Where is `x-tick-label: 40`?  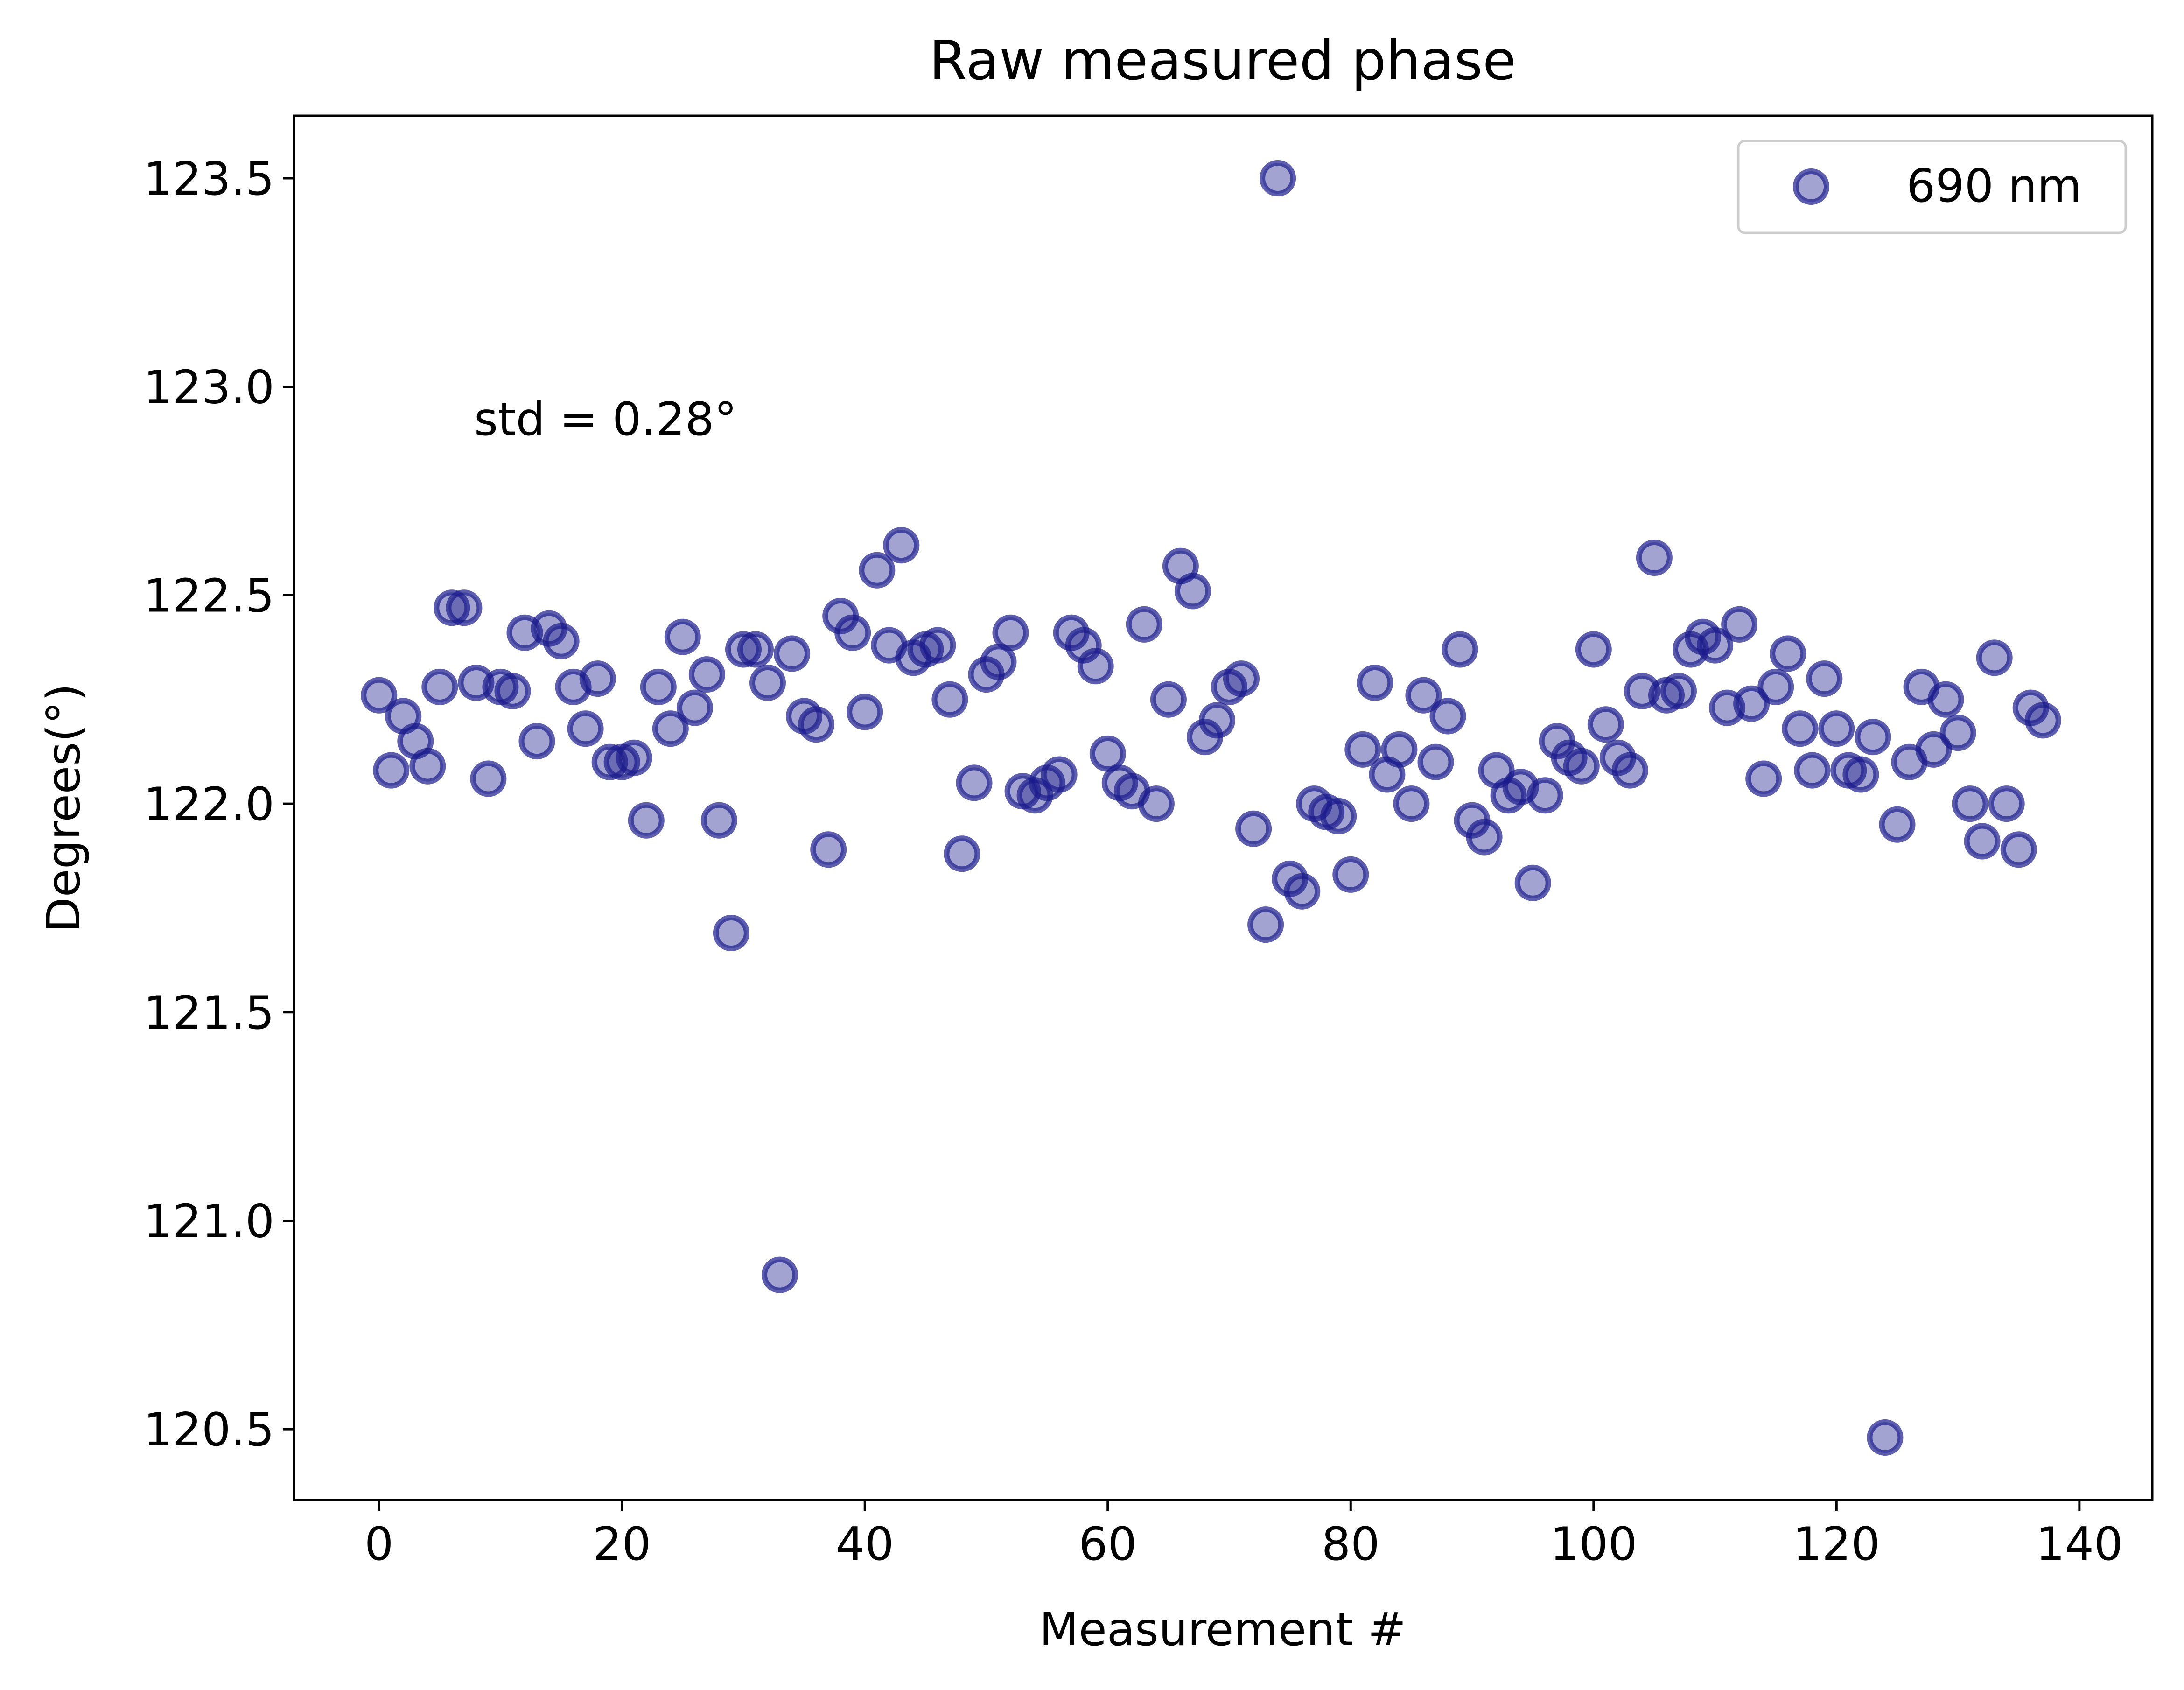 x-tick-label: 40 is located at coordinates (865, 1544).